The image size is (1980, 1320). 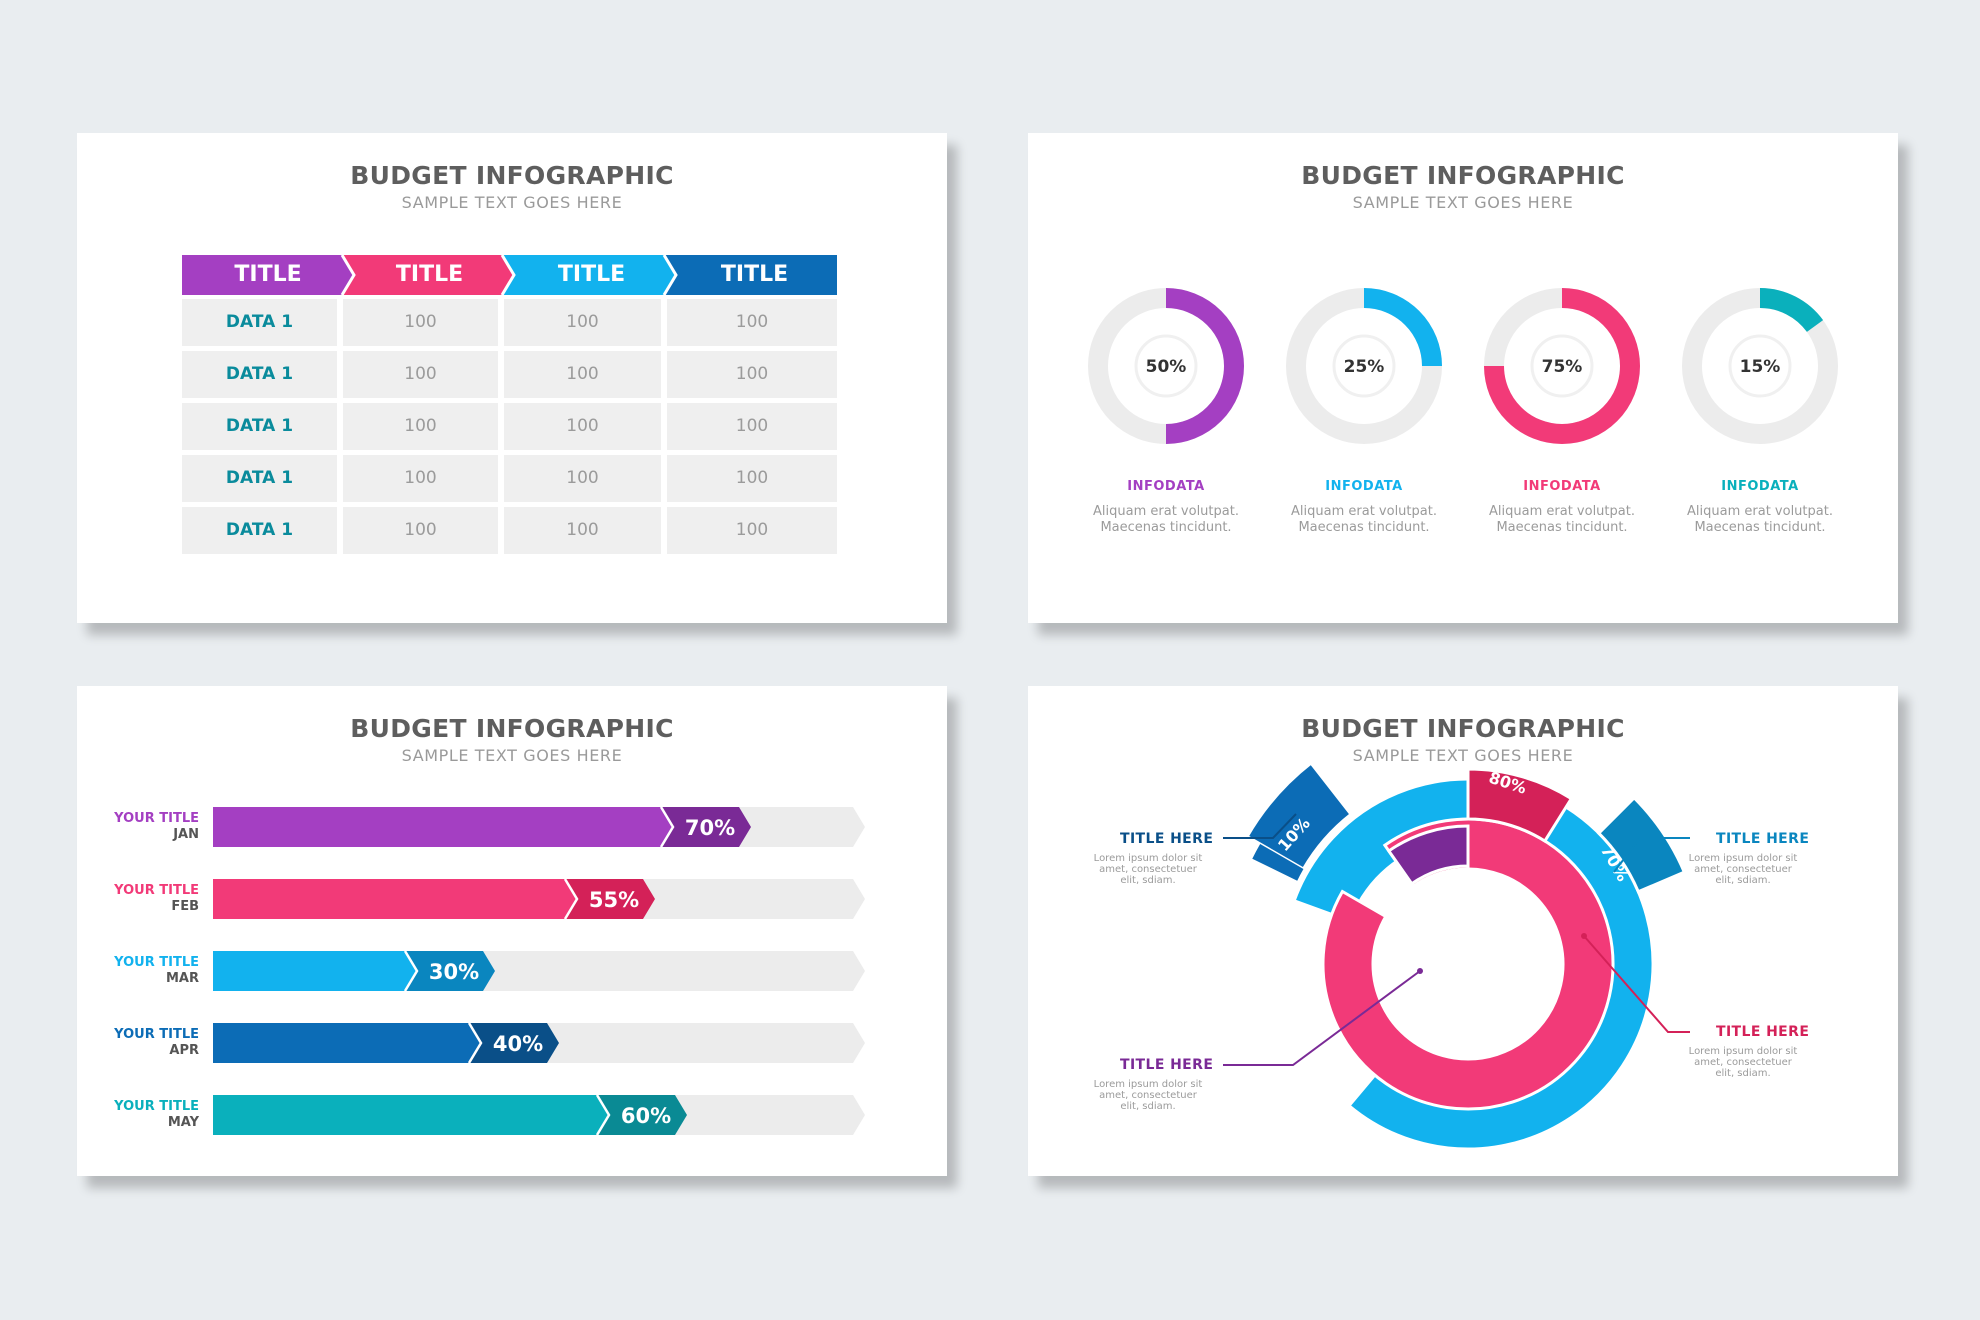 I want to click on bar-title: YOUR TITLE MAR, so click(x=139, y=971).